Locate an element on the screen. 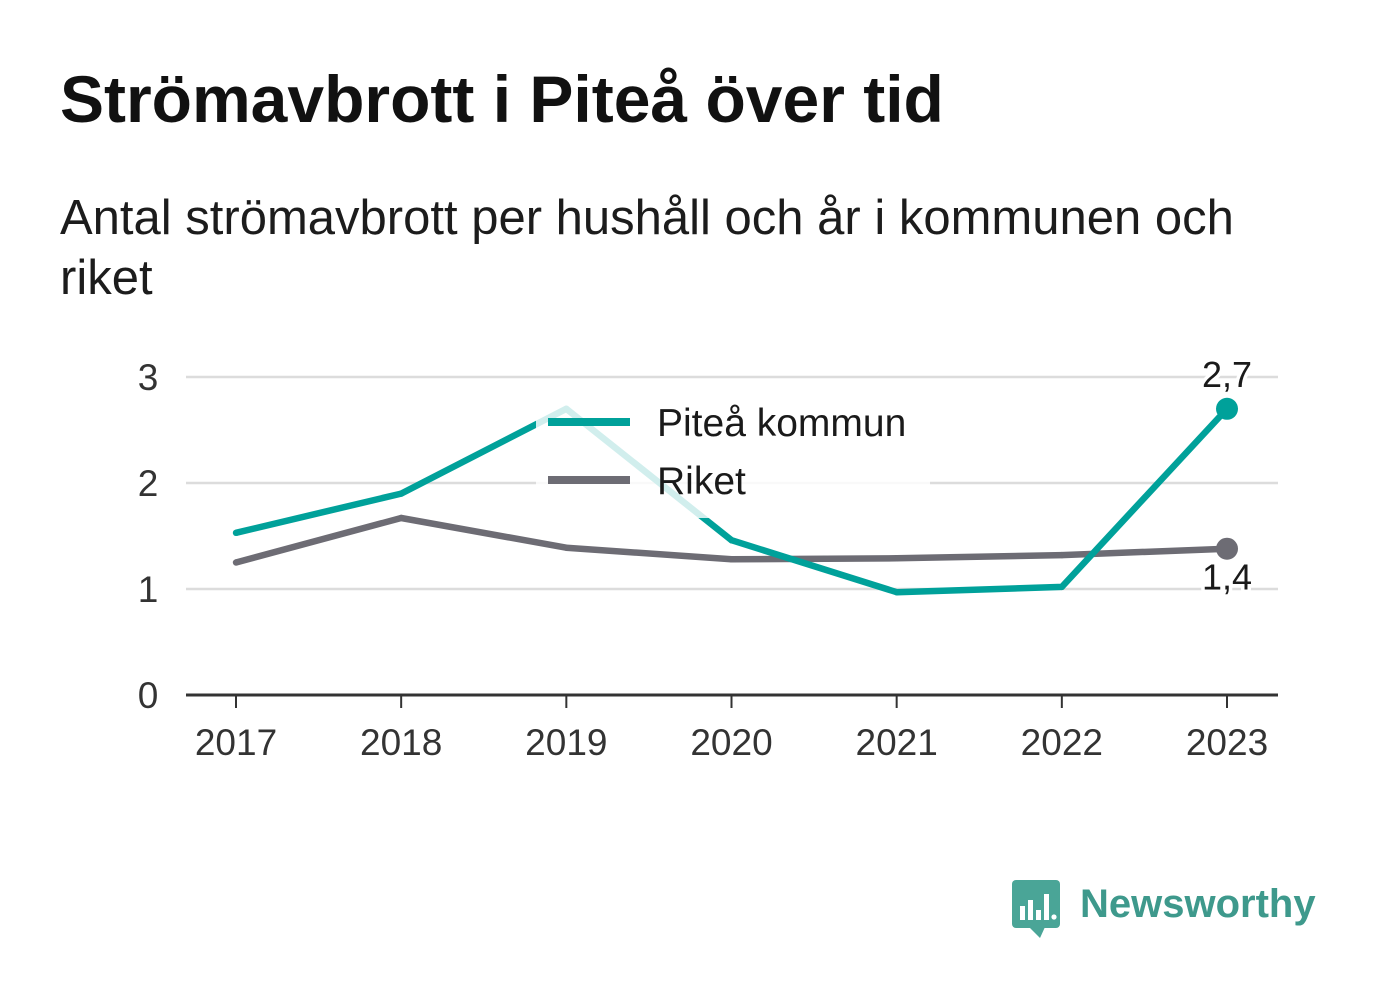  x-tick-label: 2019 is located at coordinates (566, 742).